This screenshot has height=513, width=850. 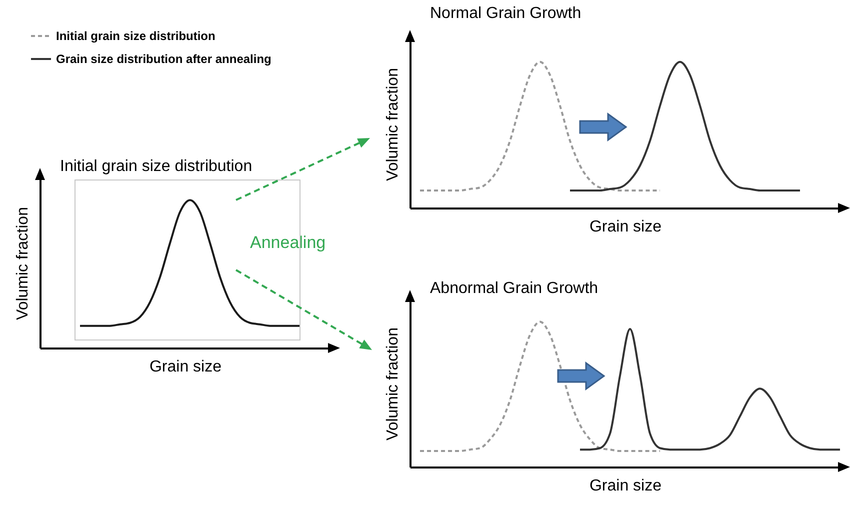 What do you see at coordinates (164, 59) in the screenshot?
I see `legend-label: Grain size distribution after annealing` at bounding box center [164, 59].